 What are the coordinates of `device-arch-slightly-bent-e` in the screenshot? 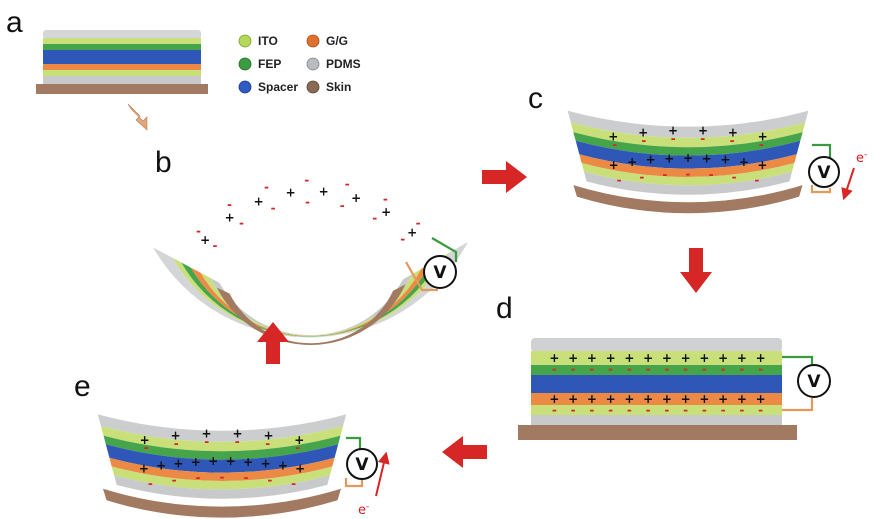 It's located at (222, 466).